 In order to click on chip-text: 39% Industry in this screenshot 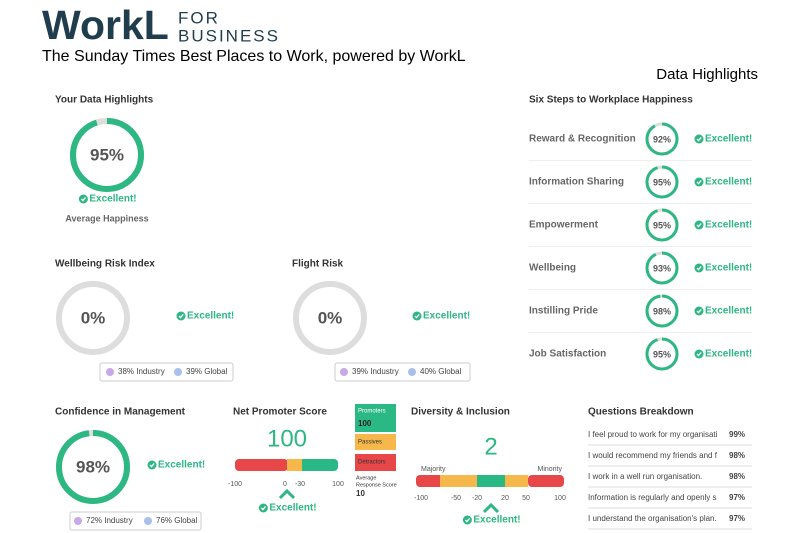, I will do `click(375, 371)`.